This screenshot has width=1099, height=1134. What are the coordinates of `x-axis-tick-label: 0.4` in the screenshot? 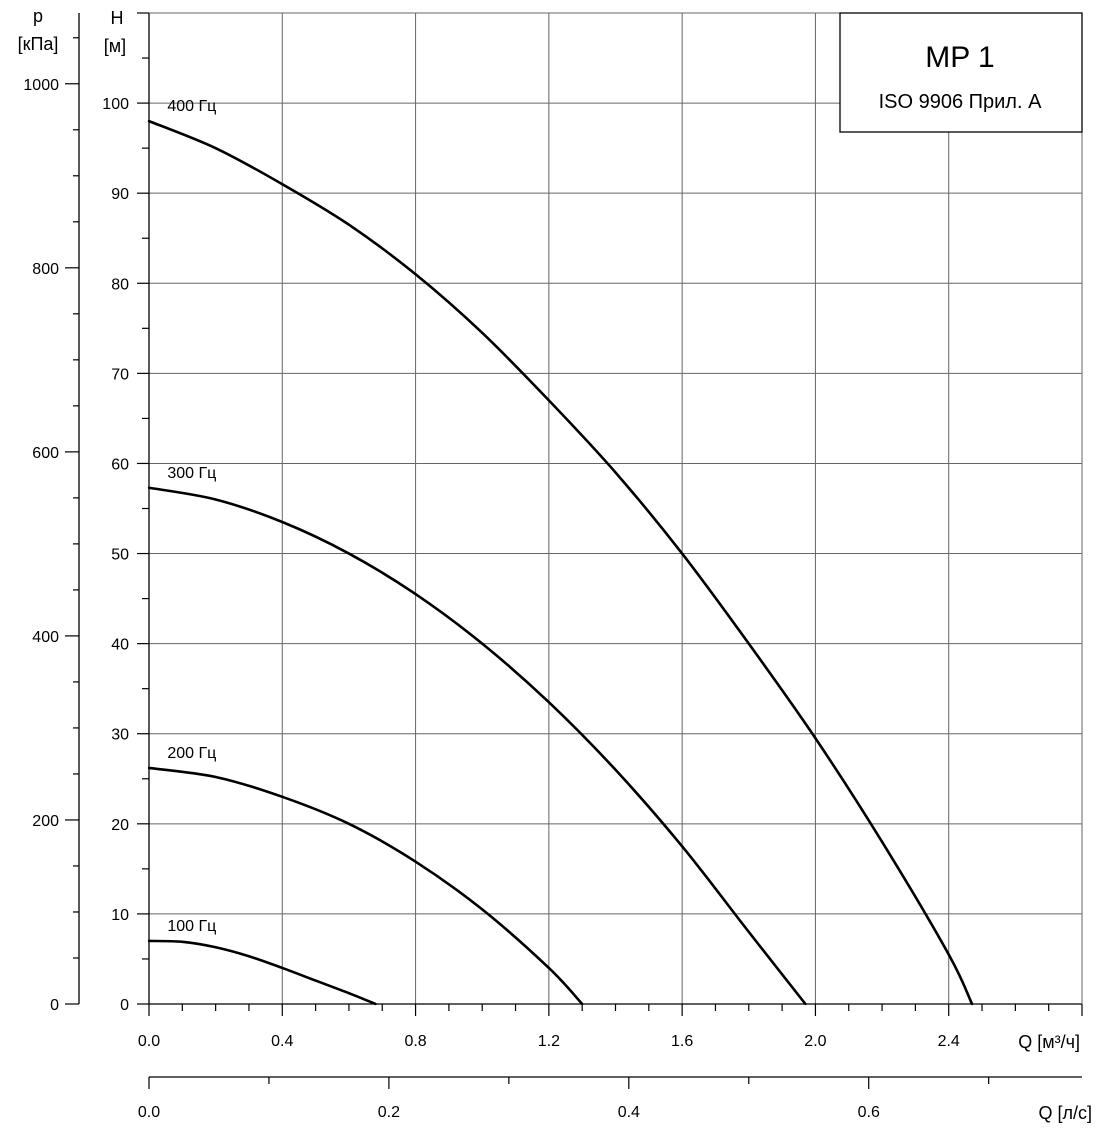 It's located at (282, 1041).